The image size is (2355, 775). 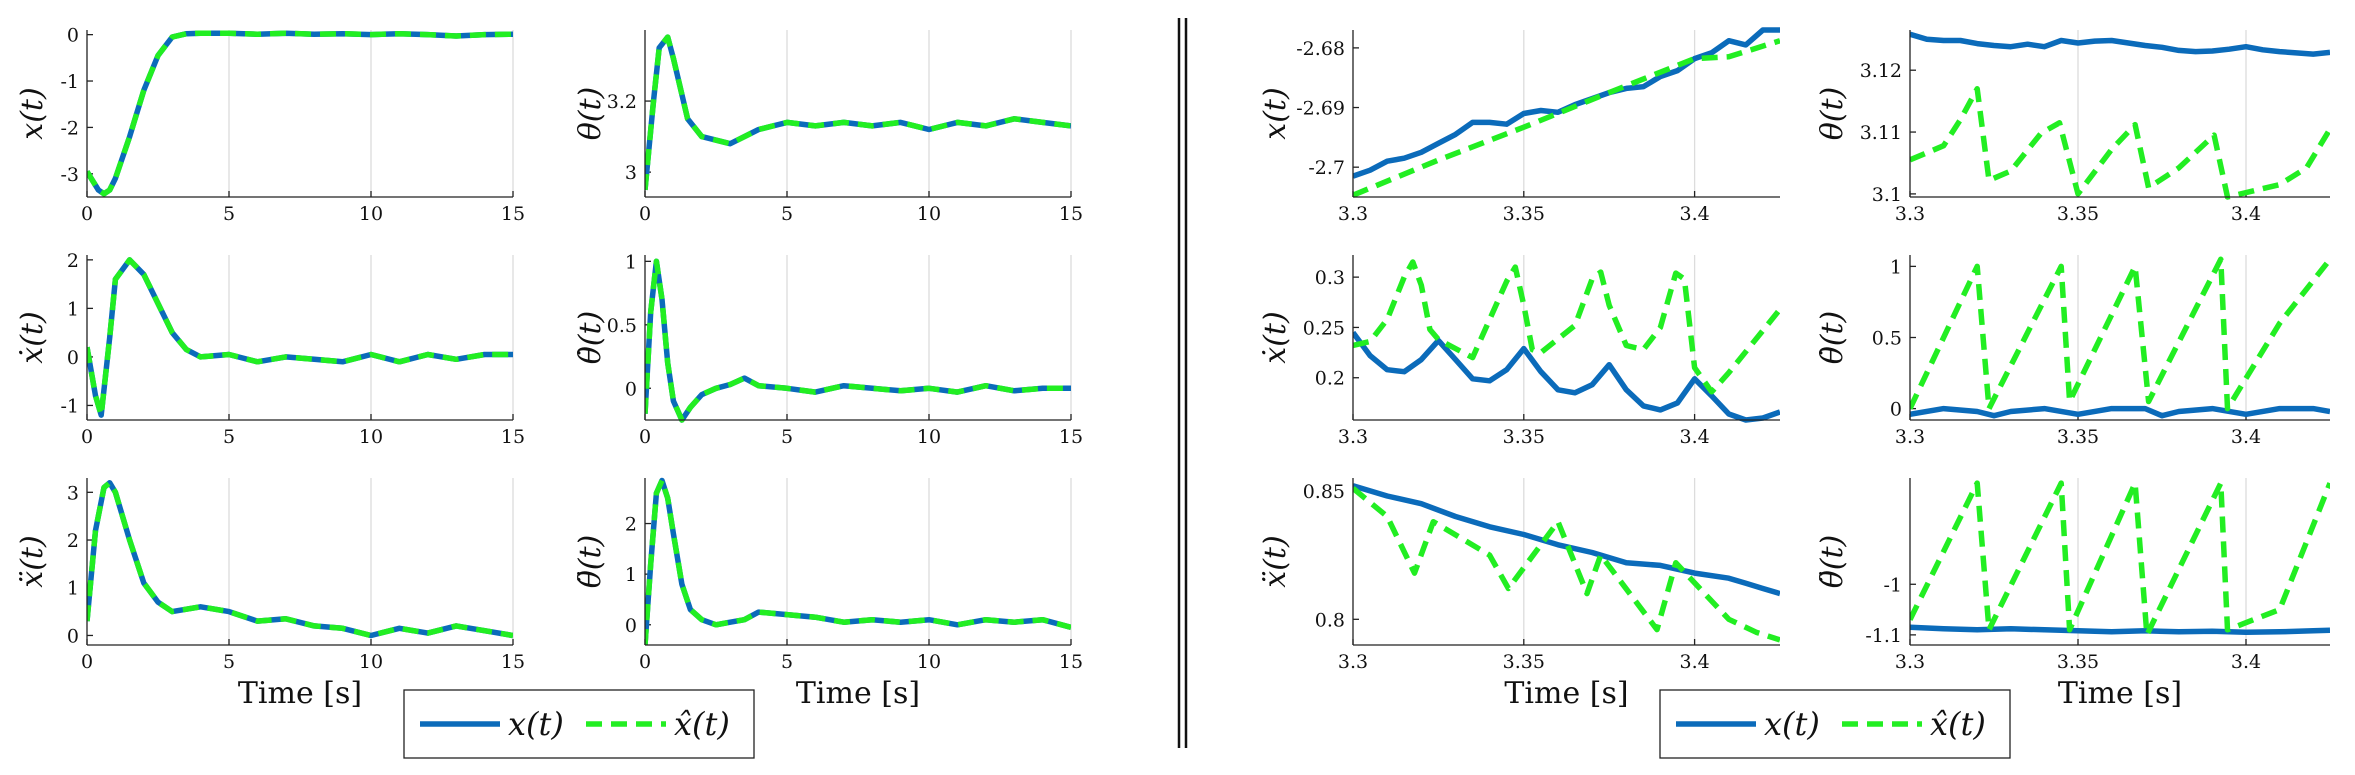 What do you see at coordinates (69, 175) in the screenshot?
I see `y-tick-label: -3` at bounding box center [69, 175].